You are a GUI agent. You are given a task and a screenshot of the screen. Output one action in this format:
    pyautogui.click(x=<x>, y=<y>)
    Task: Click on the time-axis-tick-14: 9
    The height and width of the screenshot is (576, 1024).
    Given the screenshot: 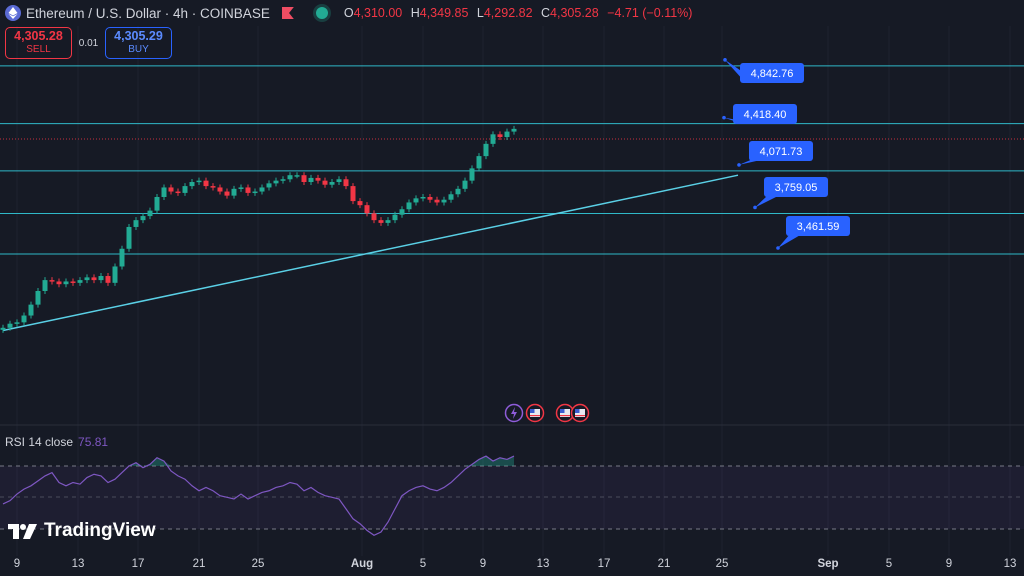 What is the action you would take?
    pyautogui.click(x=949, y=564)
    